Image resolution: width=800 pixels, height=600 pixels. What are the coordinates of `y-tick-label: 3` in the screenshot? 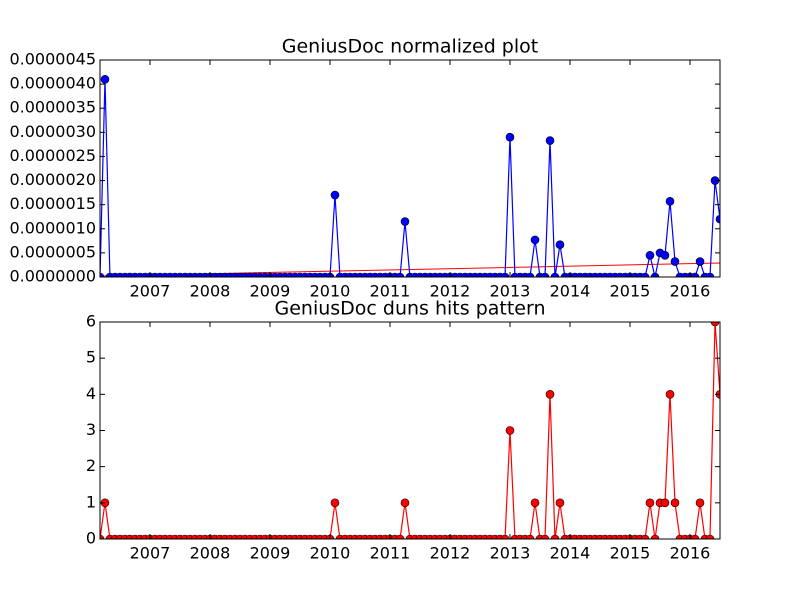 It's located at (91, 429).